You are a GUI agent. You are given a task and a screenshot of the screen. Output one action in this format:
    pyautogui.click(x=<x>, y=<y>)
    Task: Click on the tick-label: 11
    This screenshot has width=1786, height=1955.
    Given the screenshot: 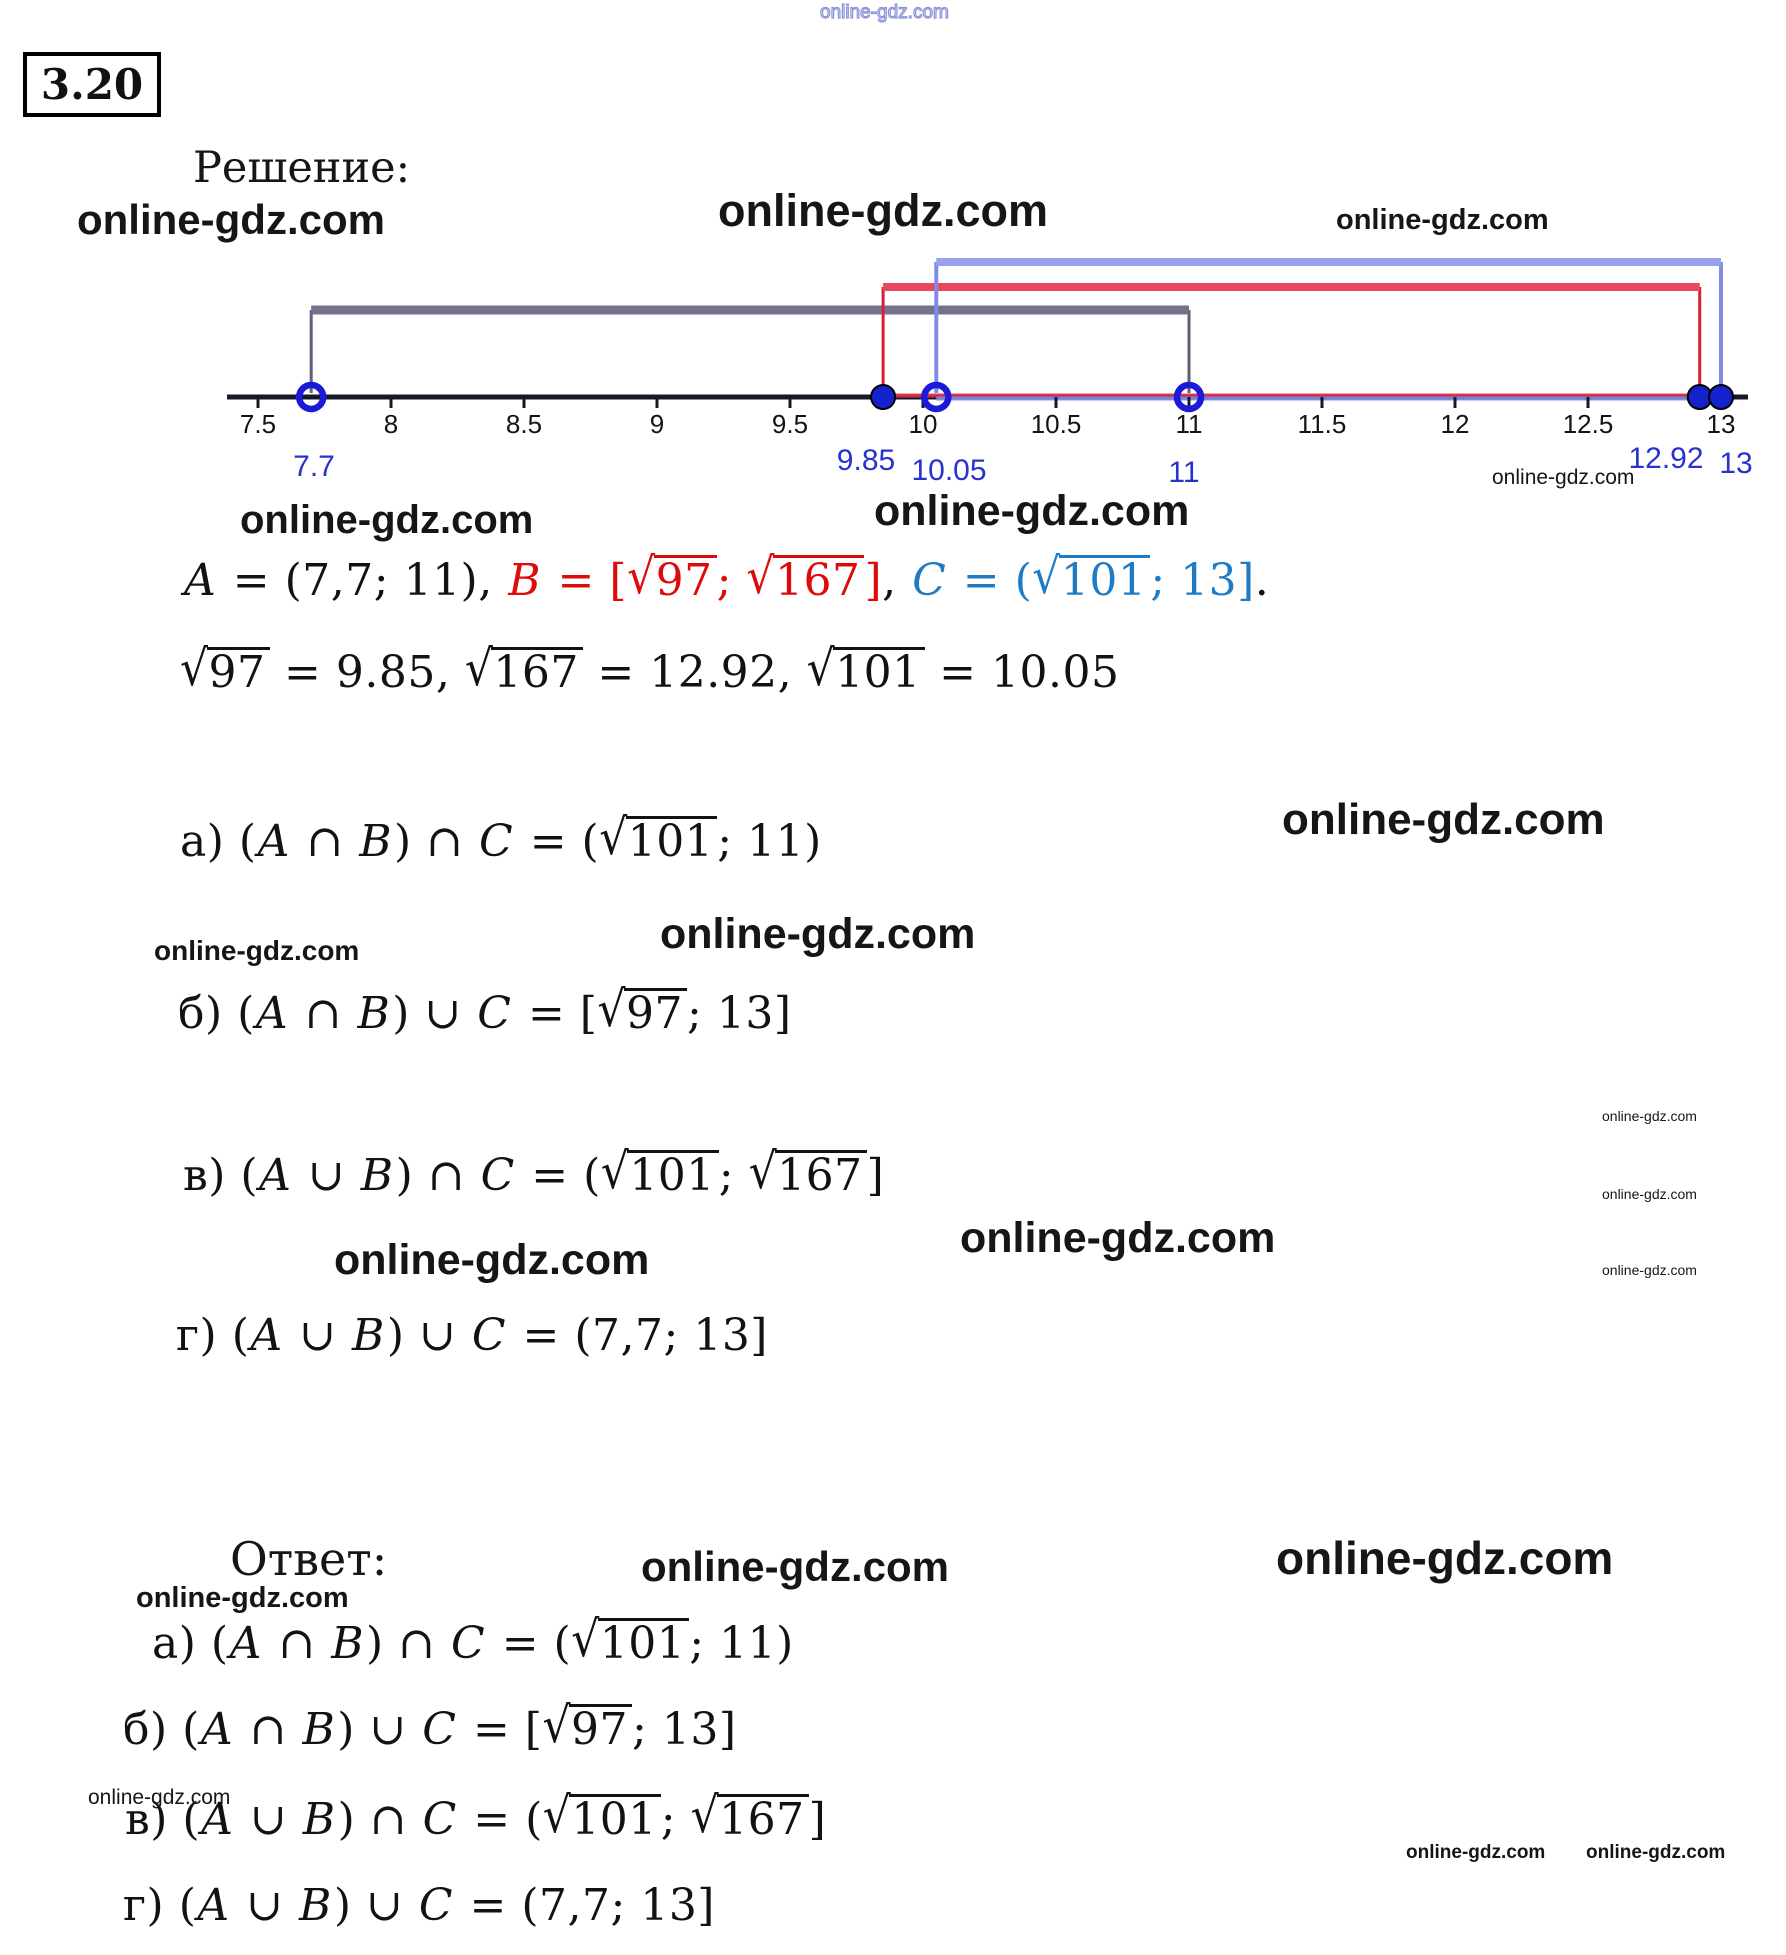 What is the action you would take?
    pyautogui.click(x=1189, y=424)
    